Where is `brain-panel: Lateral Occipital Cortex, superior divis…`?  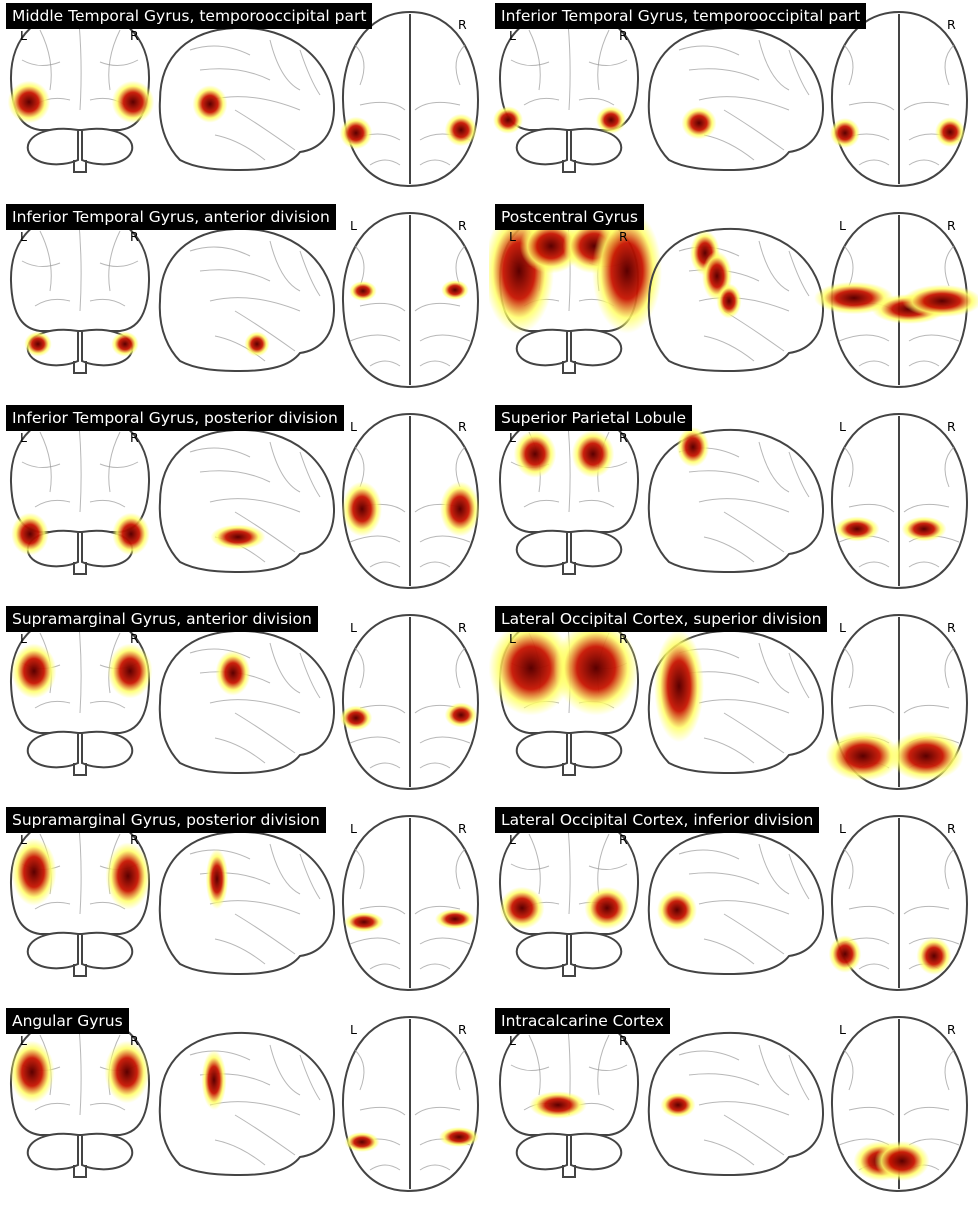 brain-panel: Lateral Occipital Cortex, superior divis… is located at coordinates (733, 703).